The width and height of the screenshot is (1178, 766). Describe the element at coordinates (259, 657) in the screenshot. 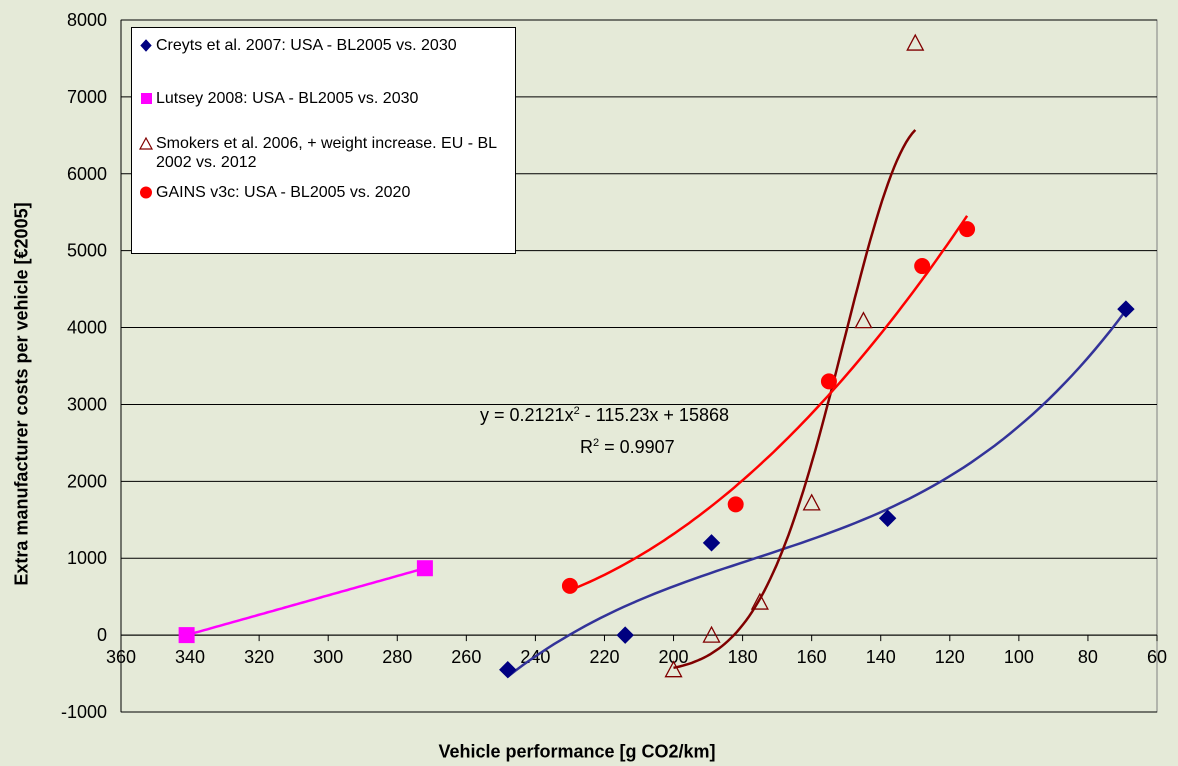

I see `x-tick-label: 320` at that location.